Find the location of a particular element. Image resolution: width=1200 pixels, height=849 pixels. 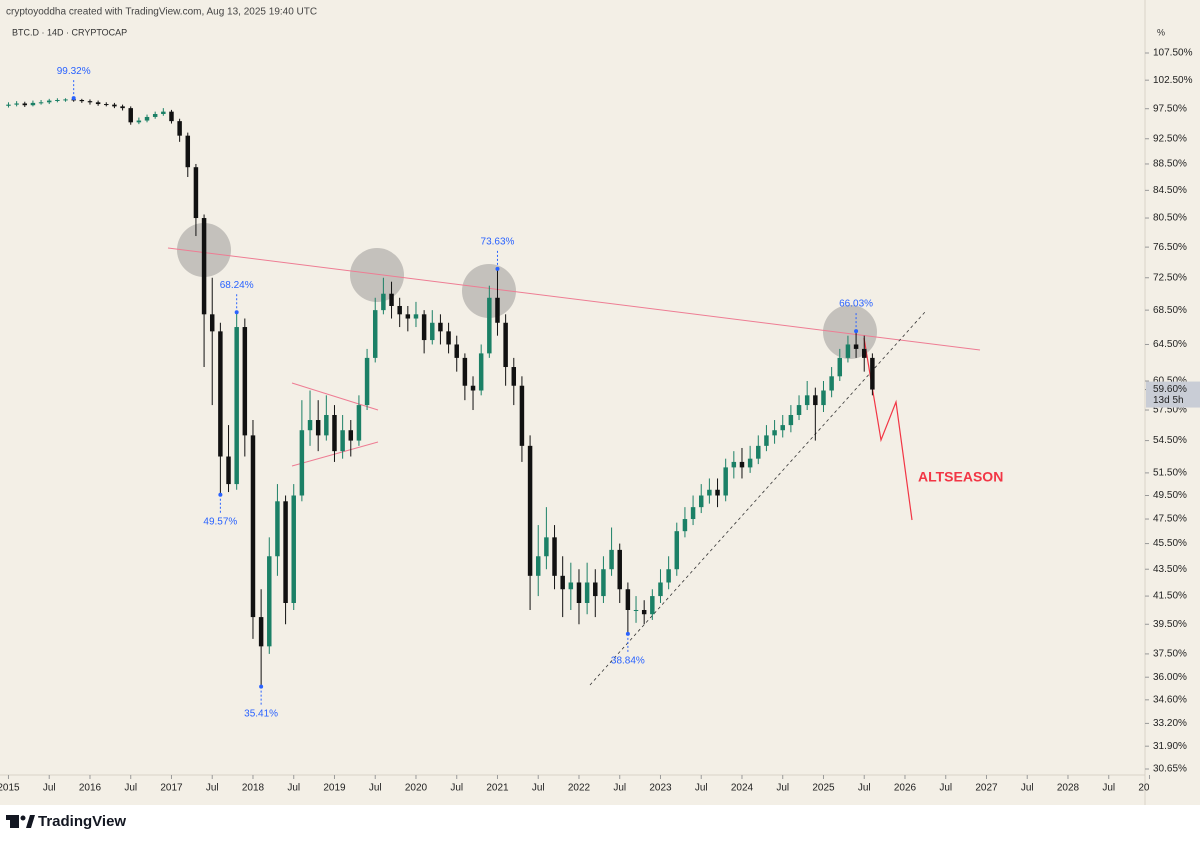

x-tick-label: 2025 is located at coordinates (823, 788).